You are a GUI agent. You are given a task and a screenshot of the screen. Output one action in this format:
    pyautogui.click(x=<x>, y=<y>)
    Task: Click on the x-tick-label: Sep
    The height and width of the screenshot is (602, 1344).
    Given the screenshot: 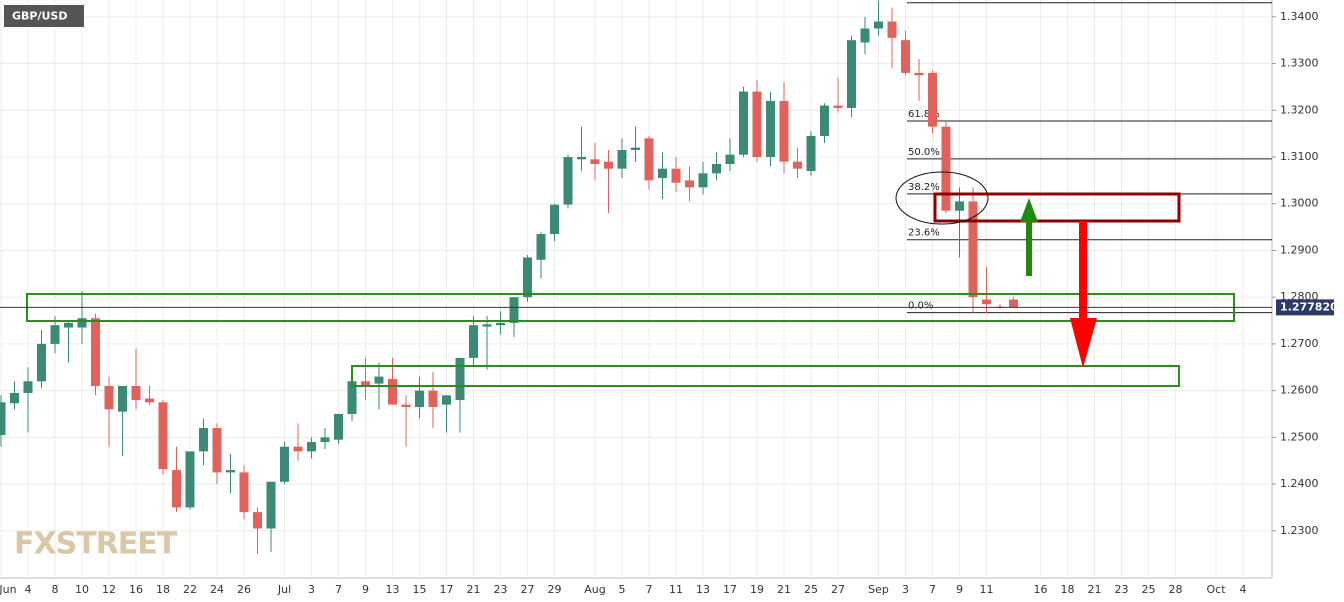 What is the action you would take?
    pyautogui.click(x=878, y=589)
    